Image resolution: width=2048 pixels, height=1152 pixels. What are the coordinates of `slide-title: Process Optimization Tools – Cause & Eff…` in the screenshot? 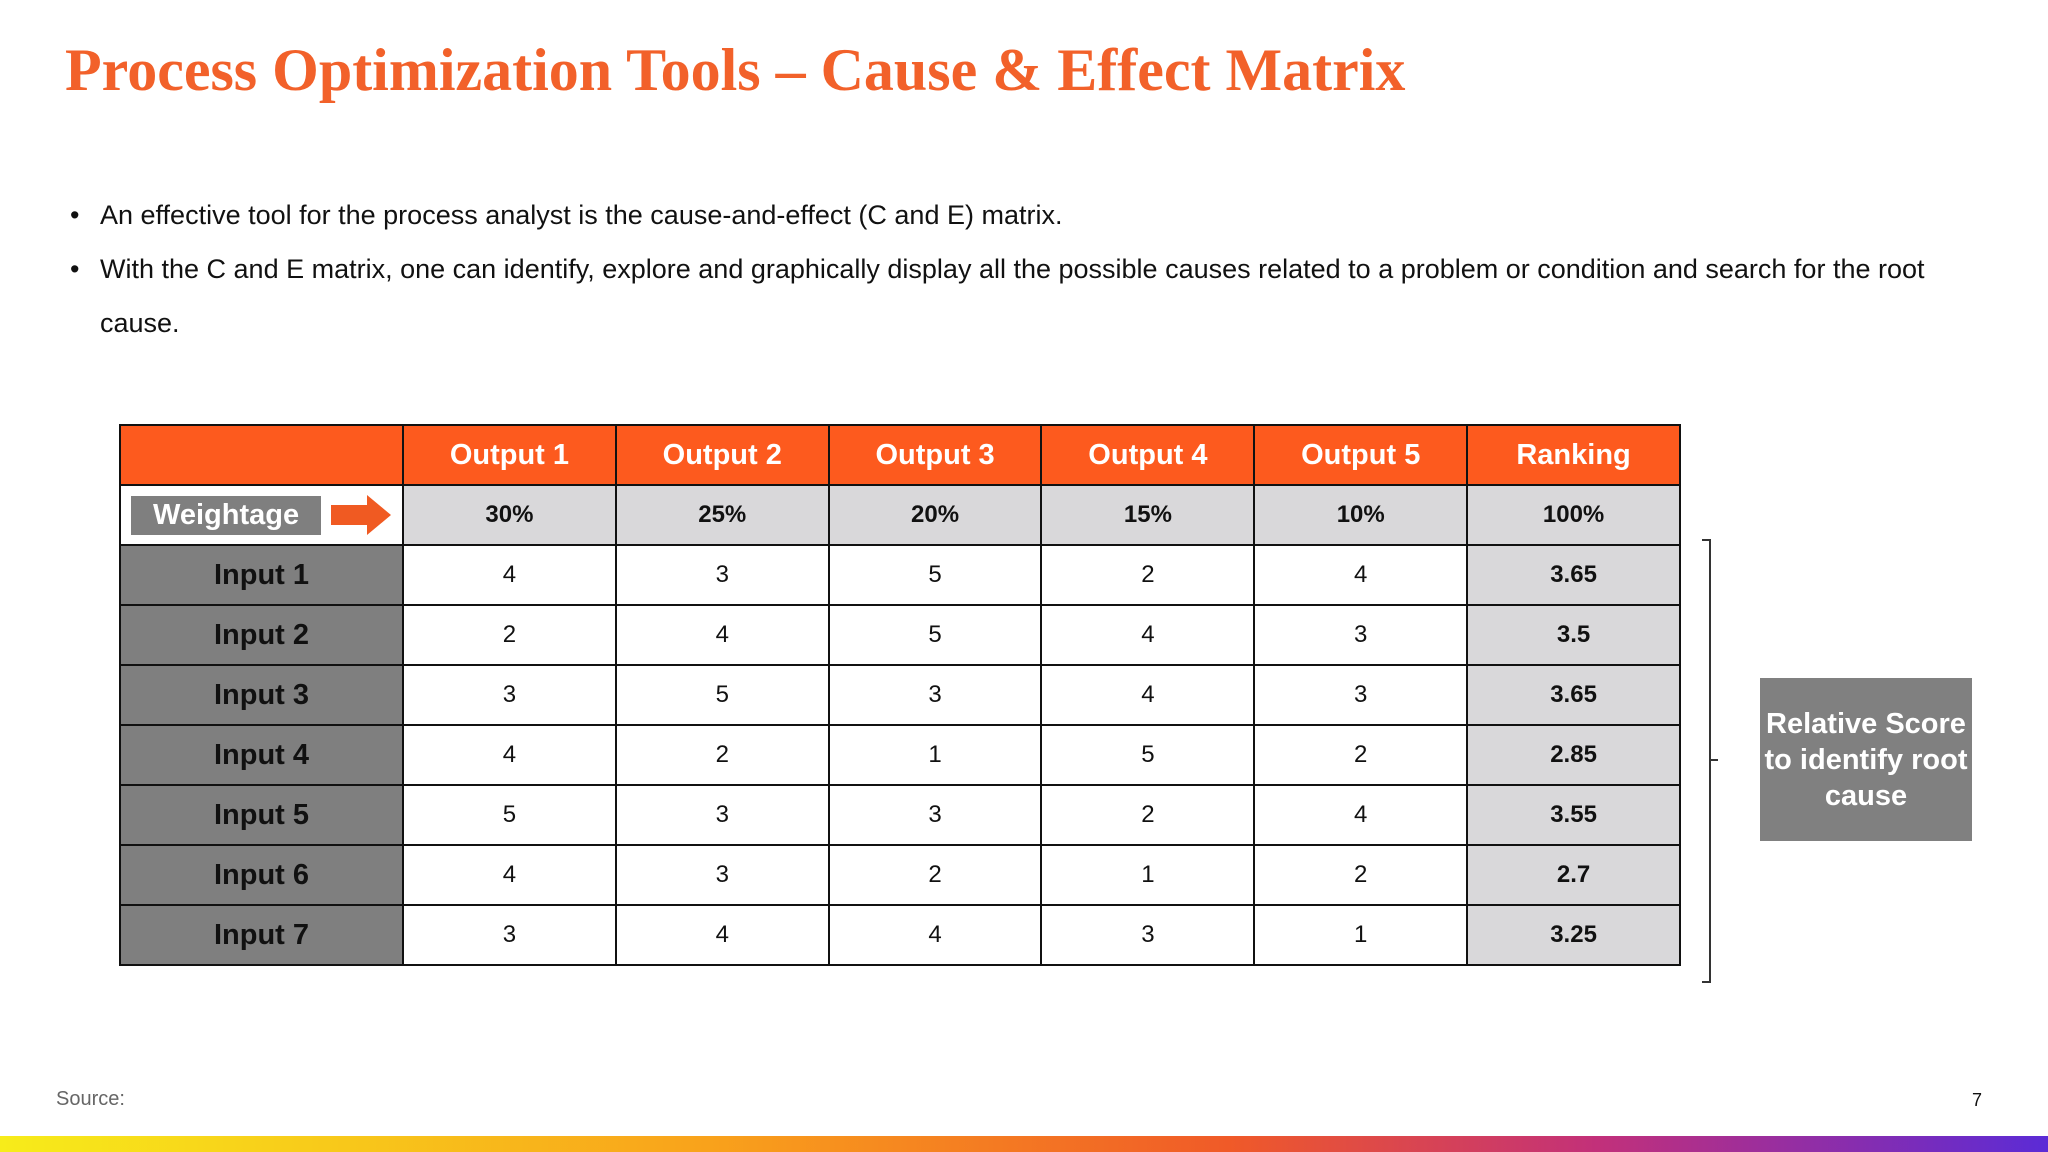 It's located at (735, 70).